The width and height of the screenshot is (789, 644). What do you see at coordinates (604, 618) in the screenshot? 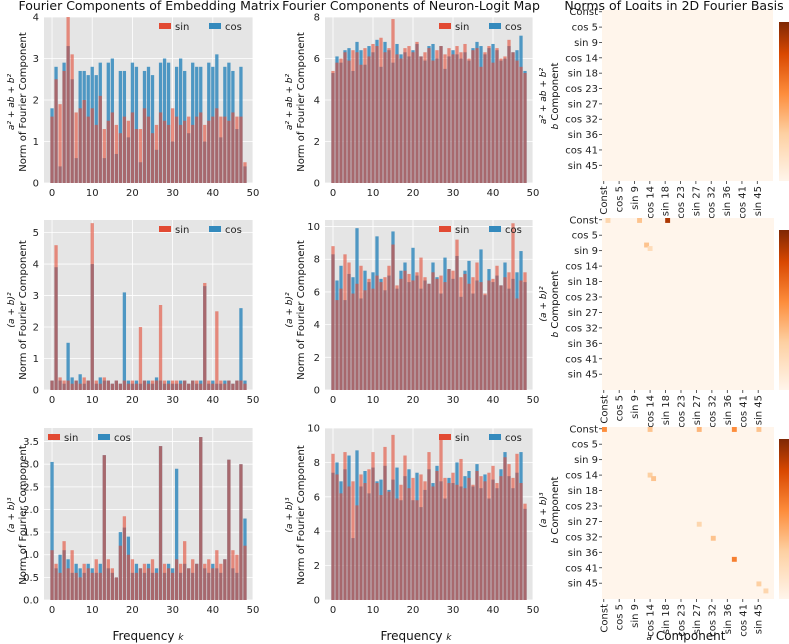
I see `heat-x-tick-label: Const` at bounding box center [604, 618].